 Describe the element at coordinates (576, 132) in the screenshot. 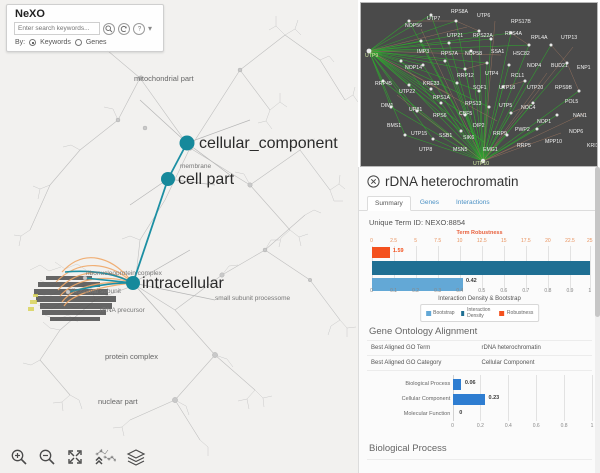

I see `gene-label-nop6: NOP6` at that location.